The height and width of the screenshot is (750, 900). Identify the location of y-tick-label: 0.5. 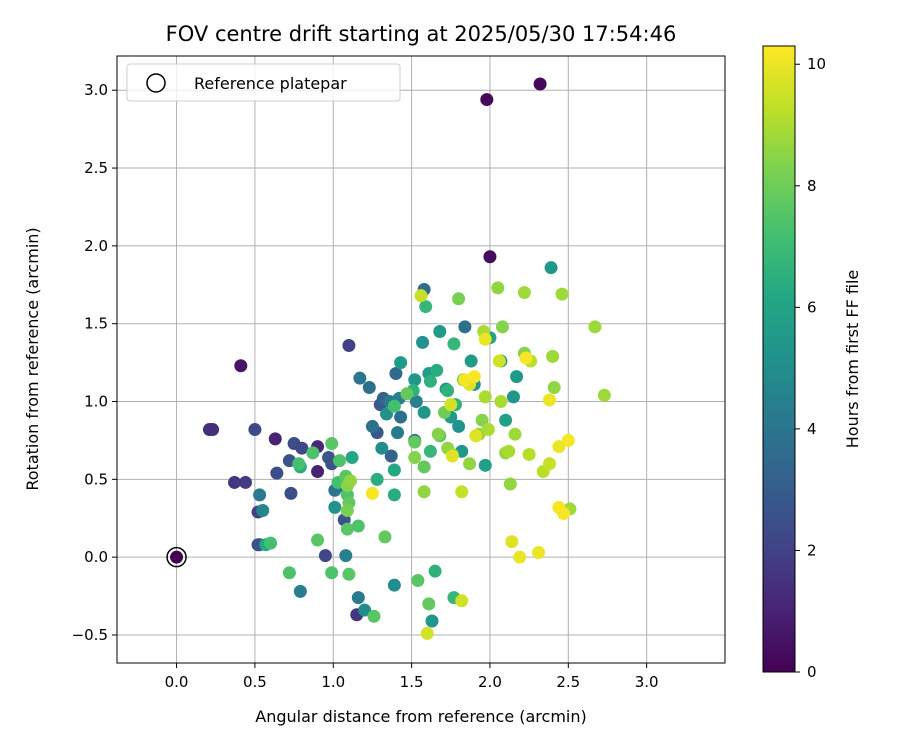
(96, 479).